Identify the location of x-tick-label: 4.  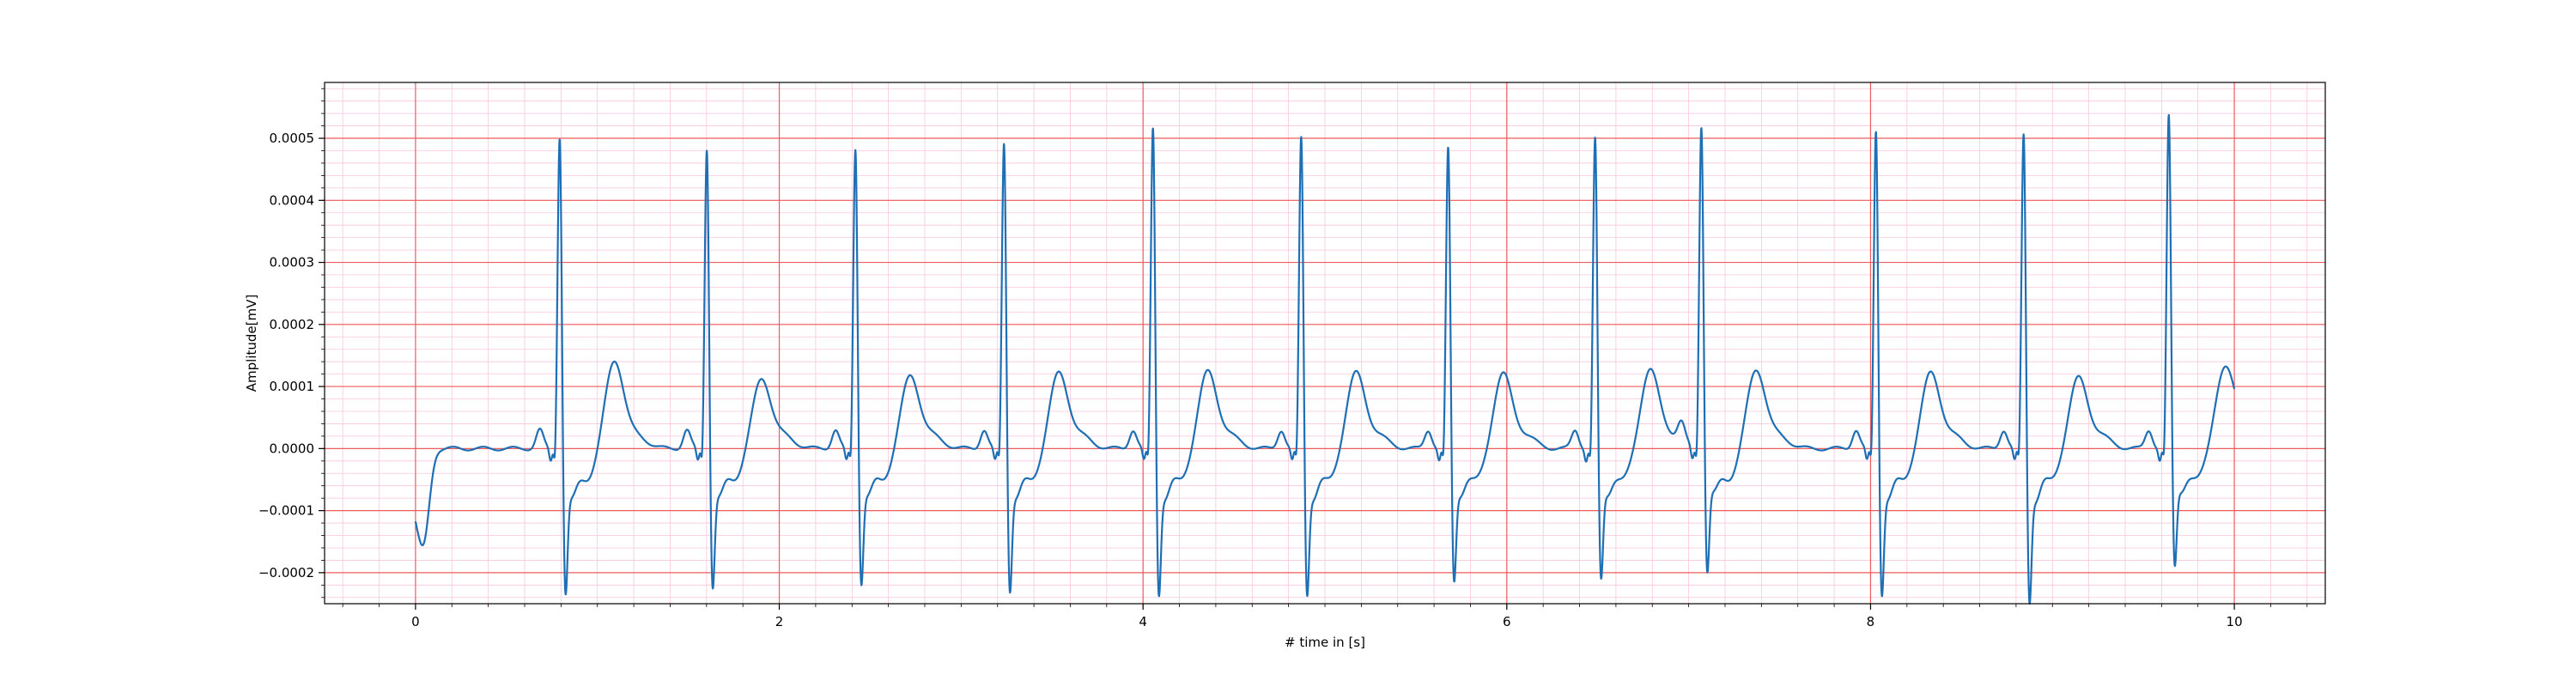
(1143, 621).